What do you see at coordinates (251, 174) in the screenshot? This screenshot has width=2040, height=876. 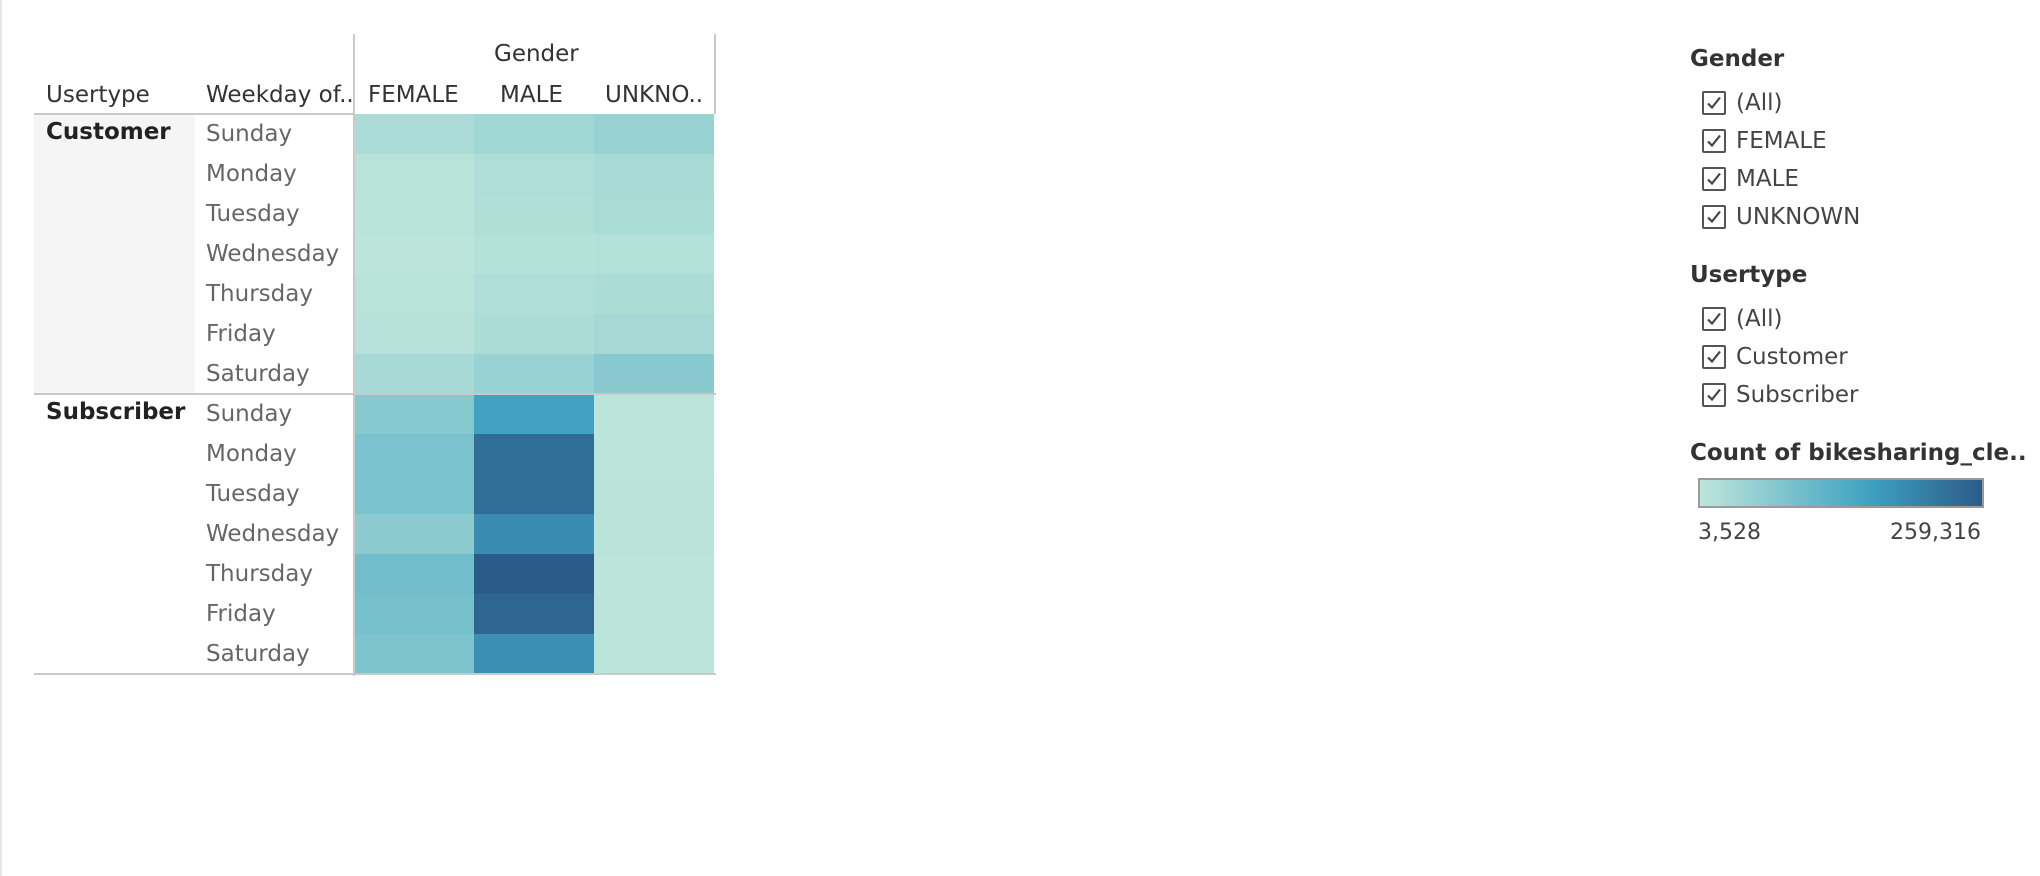 I see `day-label-customer-monday: Monday` at bounding box center [251, 174].